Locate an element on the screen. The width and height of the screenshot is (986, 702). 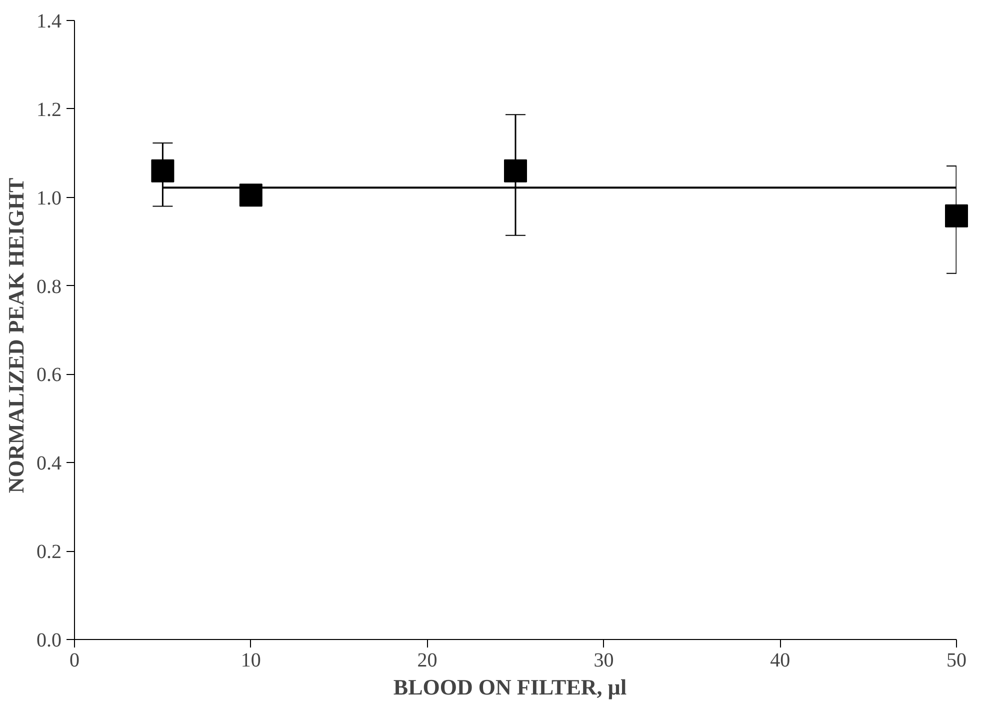
y-tick-label: 0.0 is located at coordinates (49, 641).